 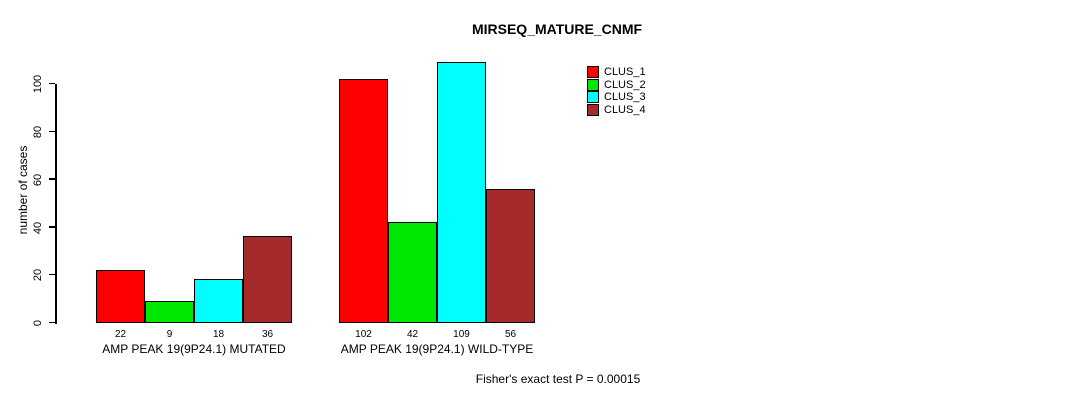 I want to click on y-axis-title: number of cases, so click(x=23, y=190).